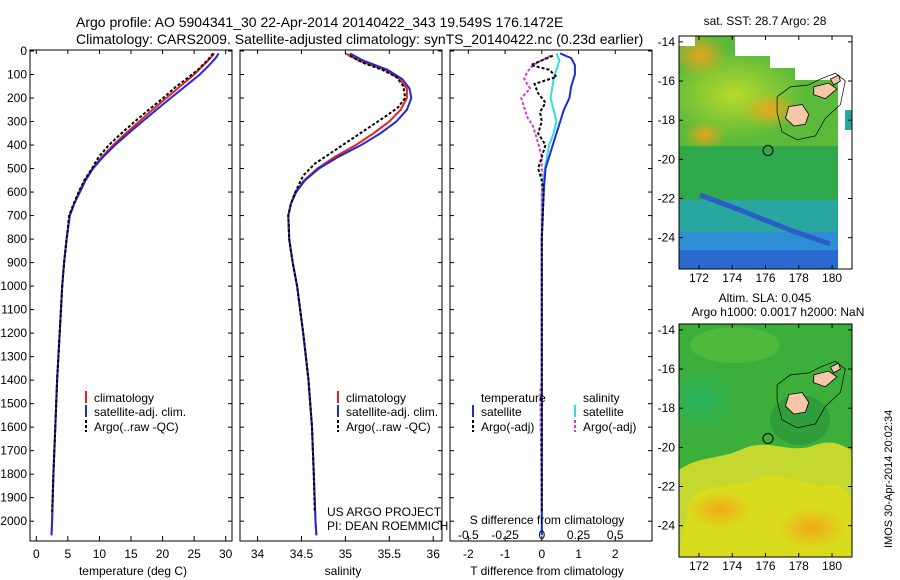  What do you see at coordinates (558, 294) in the screenshot?
I see `t-difference-satellite-line` at bounding box center [558, 294].